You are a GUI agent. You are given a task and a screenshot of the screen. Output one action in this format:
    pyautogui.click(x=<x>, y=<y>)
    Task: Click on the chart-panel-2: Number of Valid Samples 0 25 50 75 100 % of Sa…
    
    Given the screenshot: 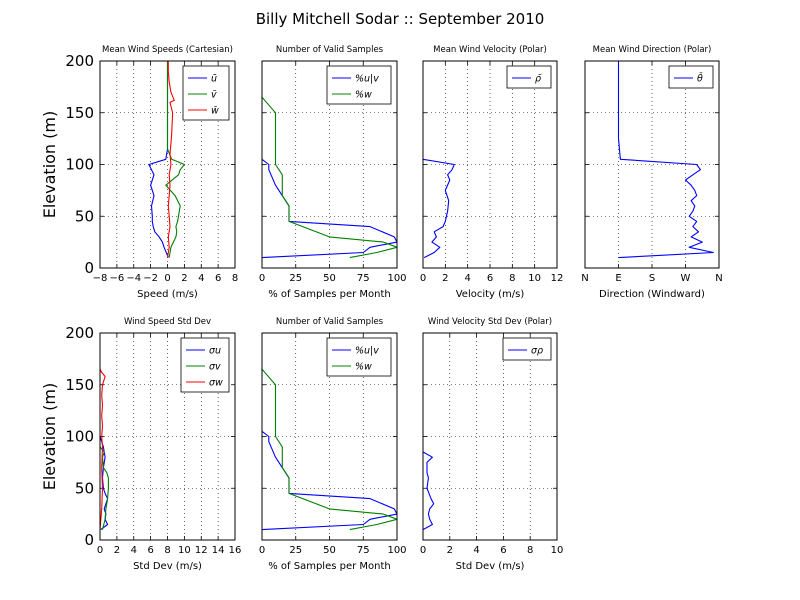 What is the action you would take?
    pyautogui.click(x=333, y=172)
    